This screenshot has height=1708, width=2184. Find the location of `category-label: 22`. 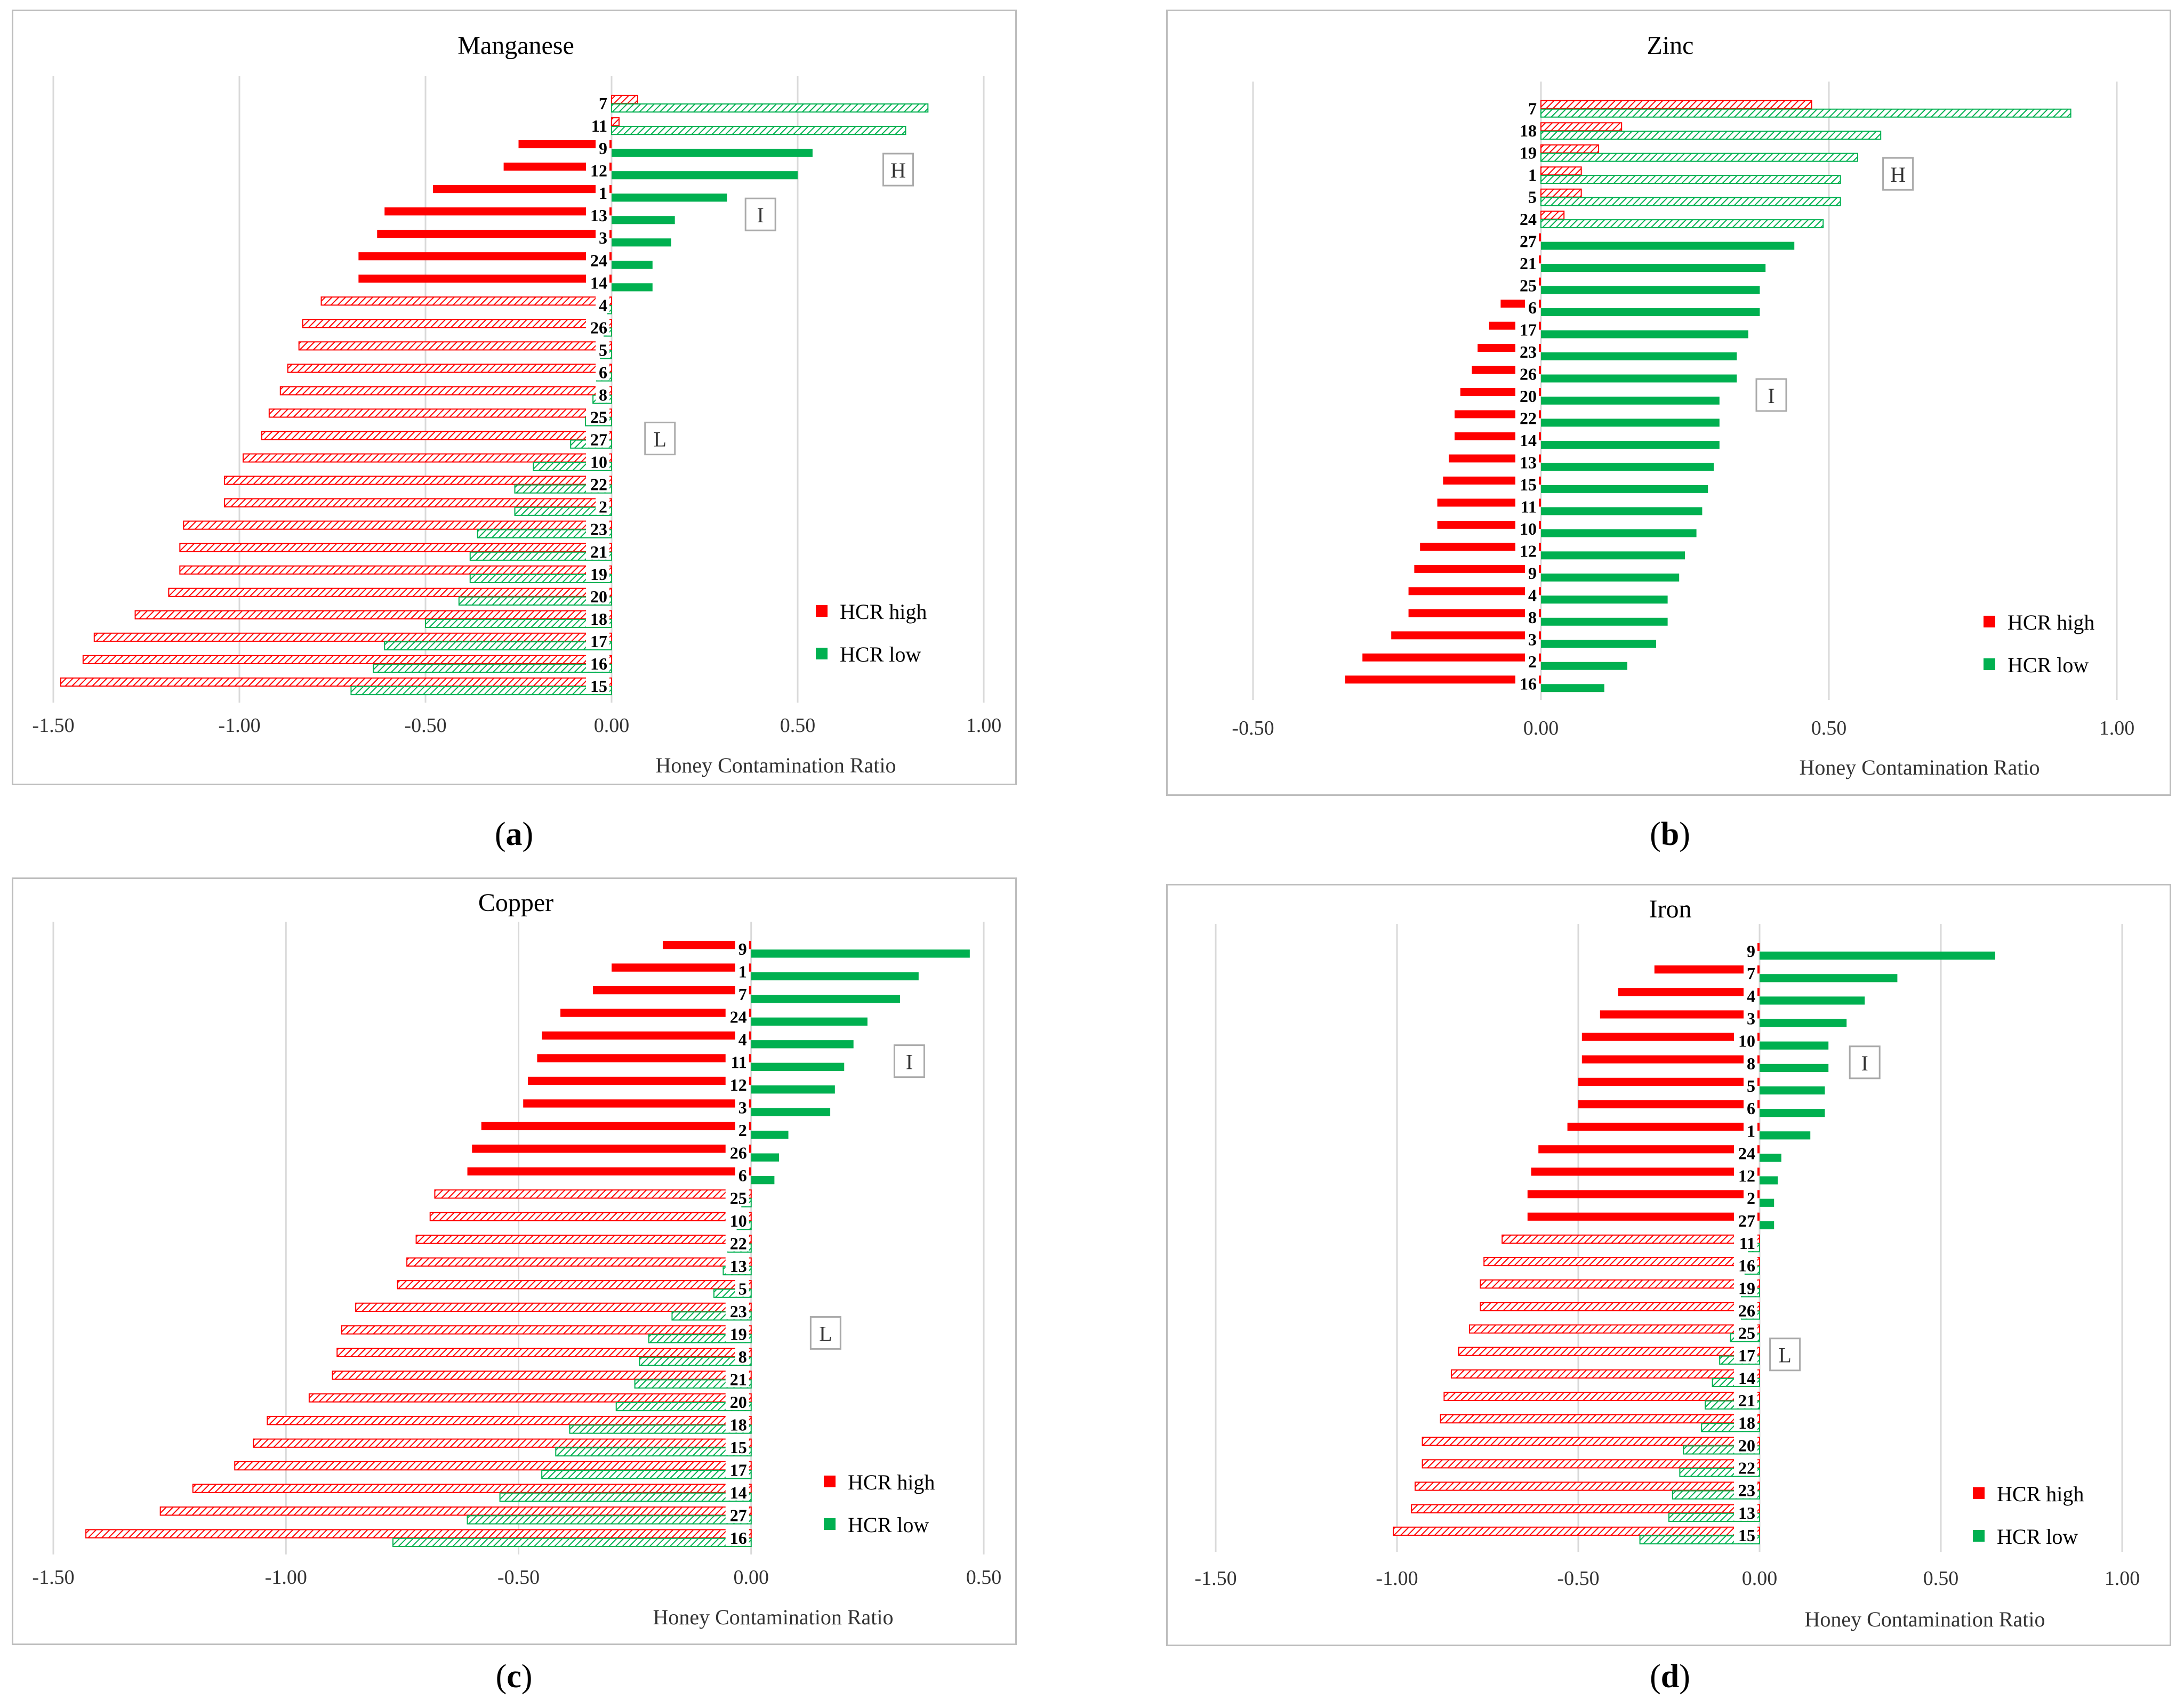

category-label: 22 is located at coordinates (1746, 1467).